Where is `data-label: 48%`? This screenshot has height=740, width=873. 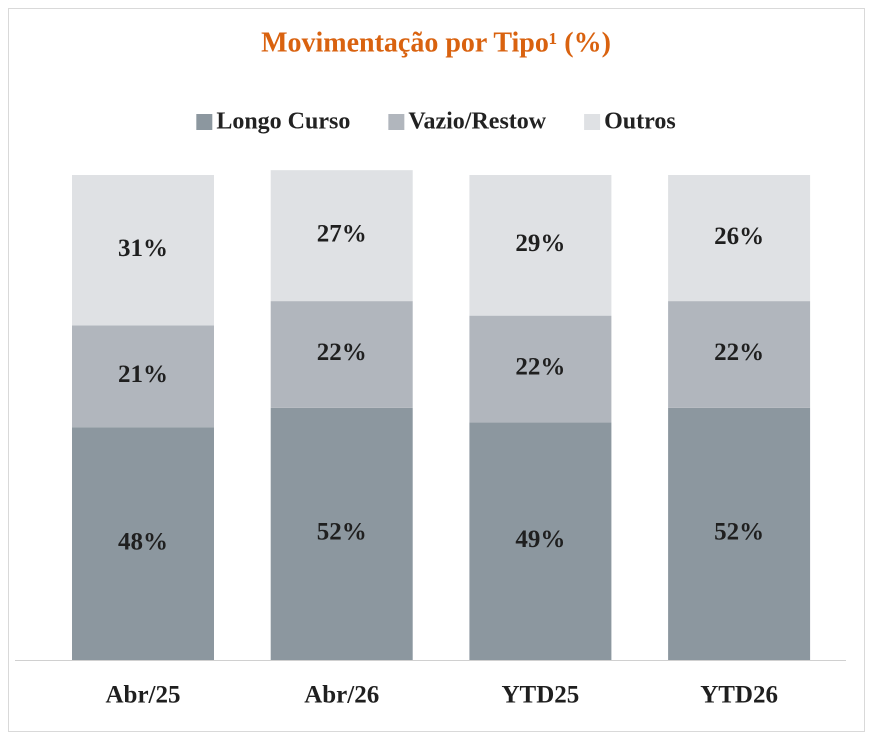
data-label: 48% is located at coordinates (143, 541).